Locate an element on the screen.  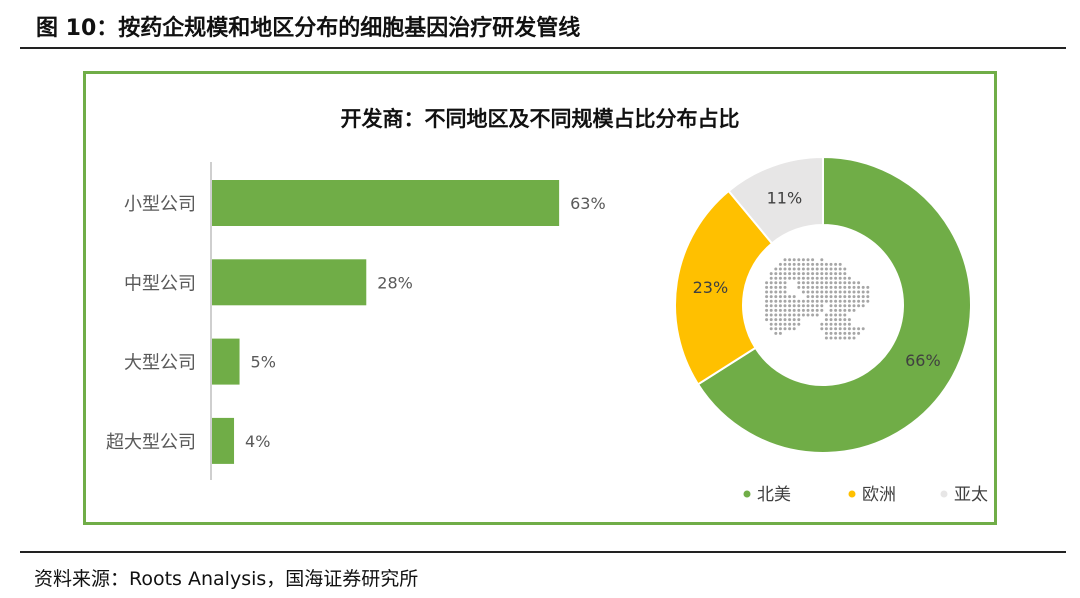
legend-marker is located at coordinates (944, 494).